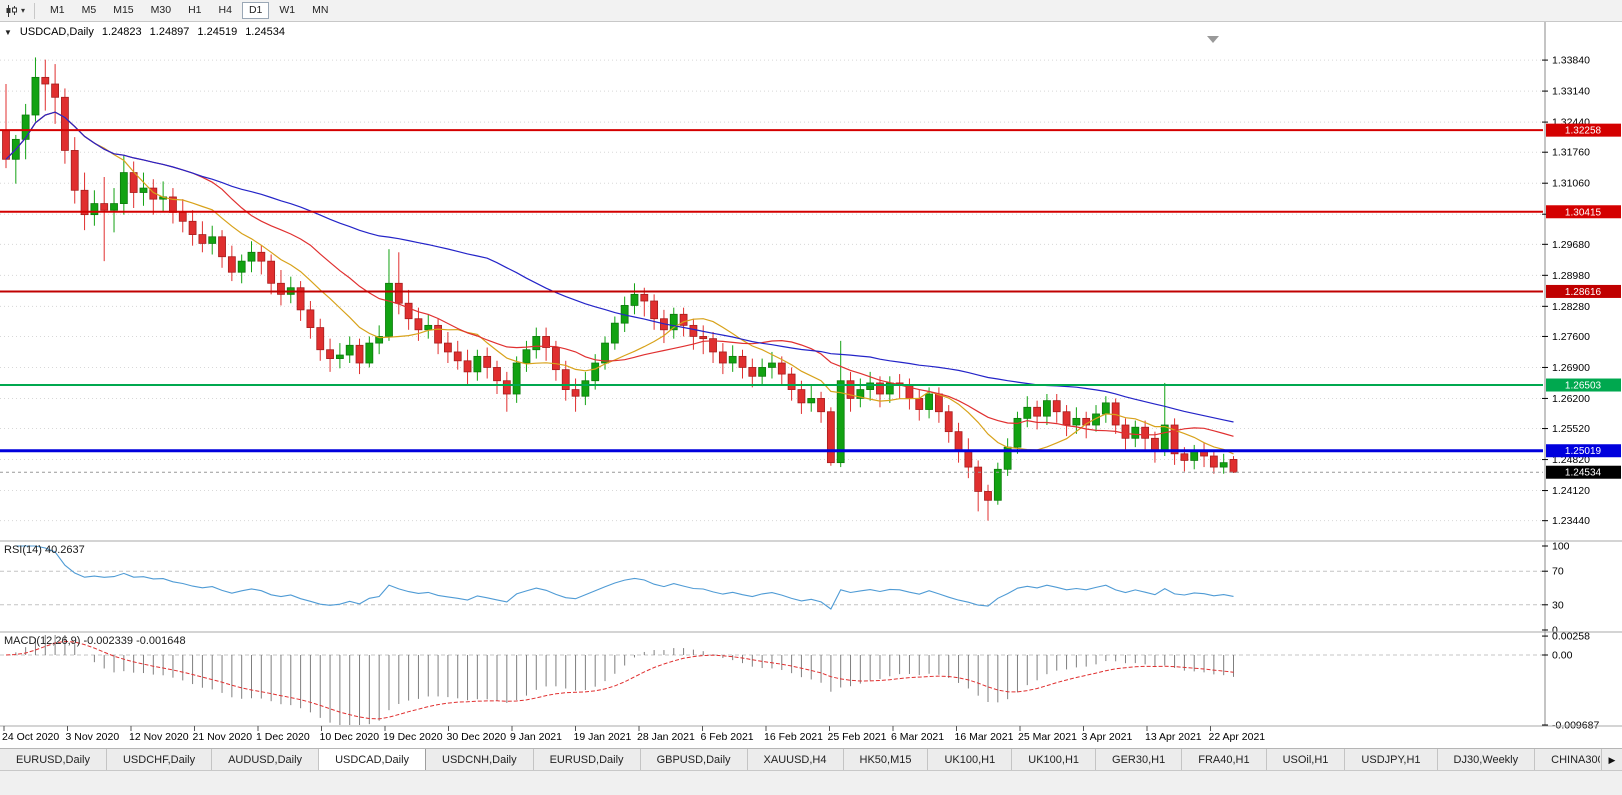 The image size is (1622, 795). I want to click on svg-text: 0.00, so click(1562, 656).